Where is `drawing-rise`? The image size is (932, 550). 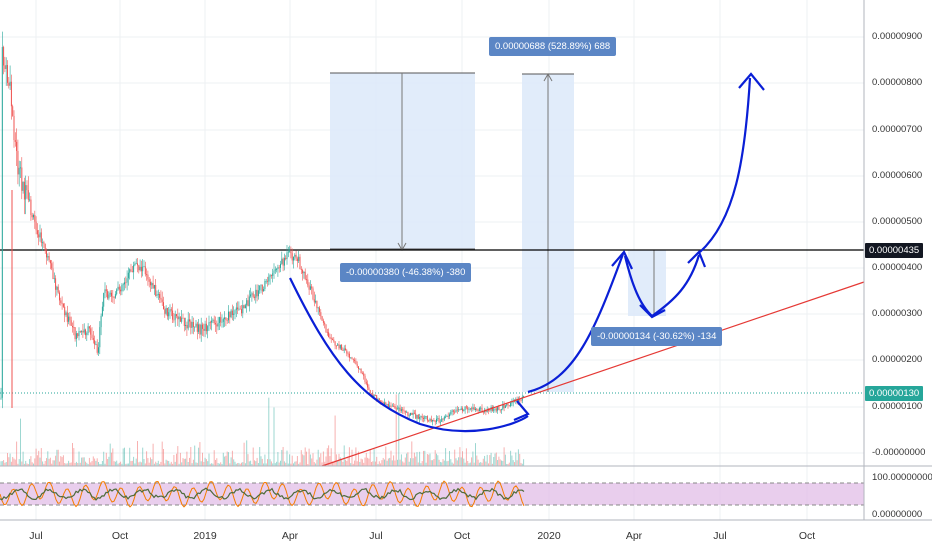 drawing-rise is located at coordinates (676, 285).